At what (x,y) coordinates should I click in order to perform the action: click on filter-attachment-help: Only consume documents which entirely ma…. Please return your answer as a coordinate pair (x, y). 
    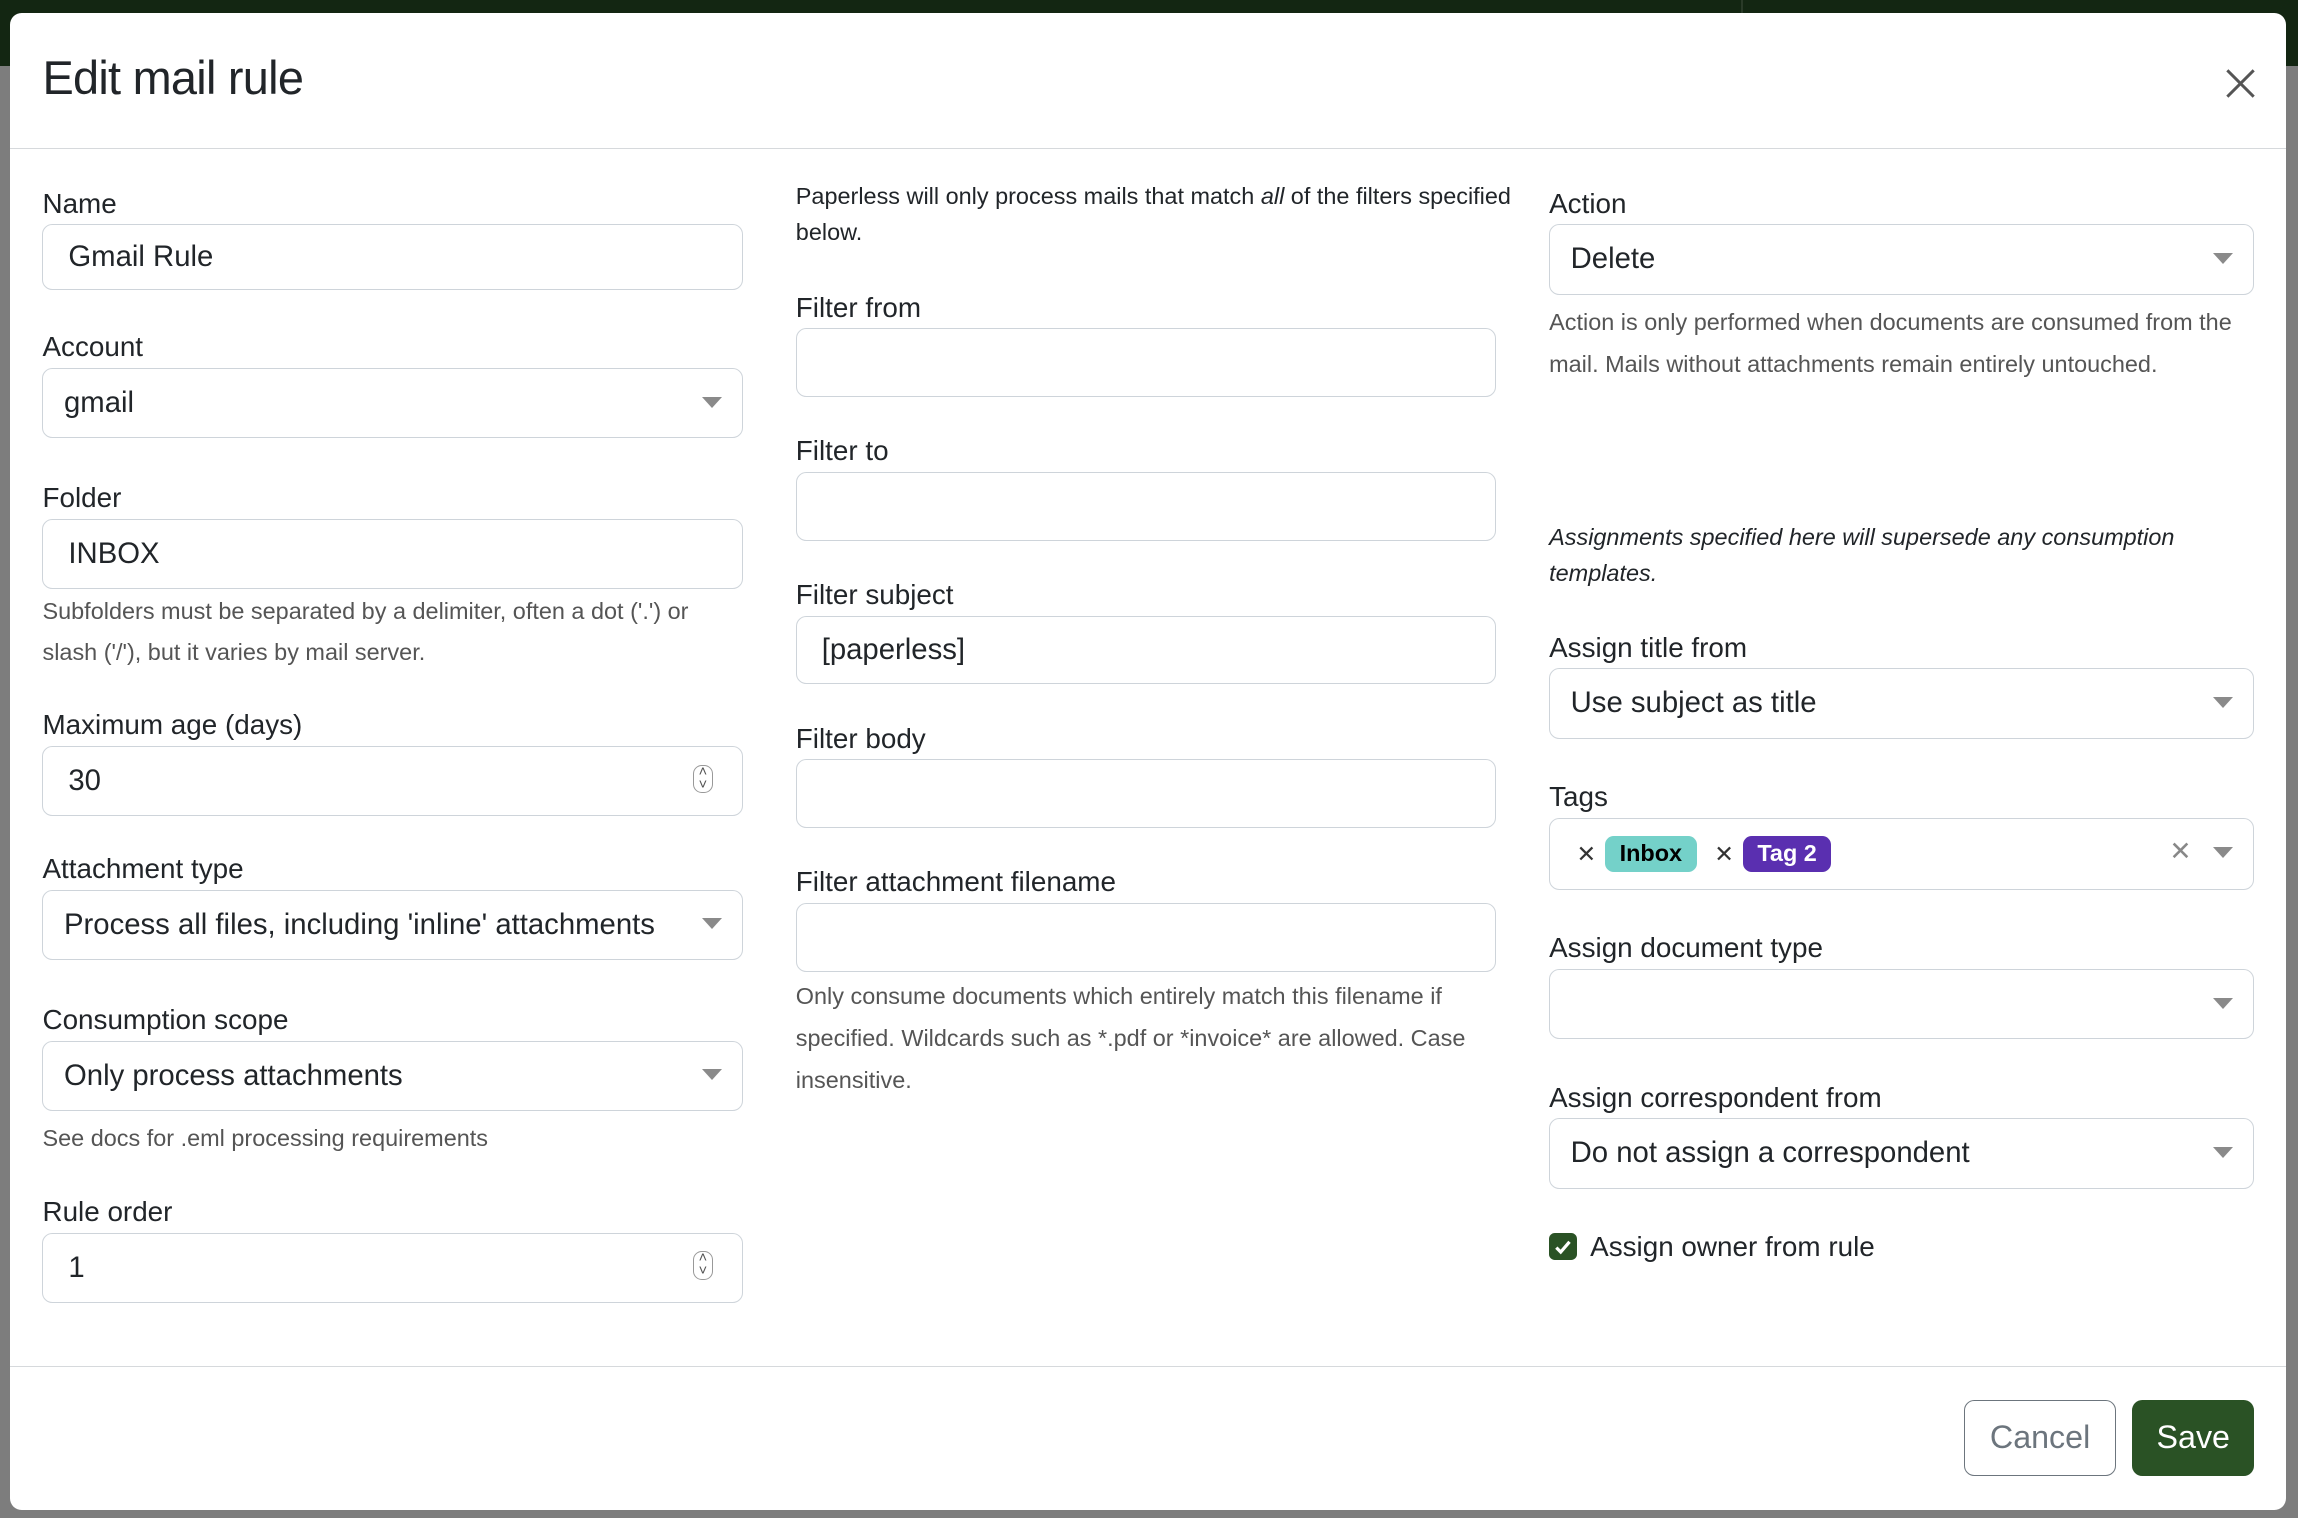
    Looking at the image, I should click on (1130, 1038).